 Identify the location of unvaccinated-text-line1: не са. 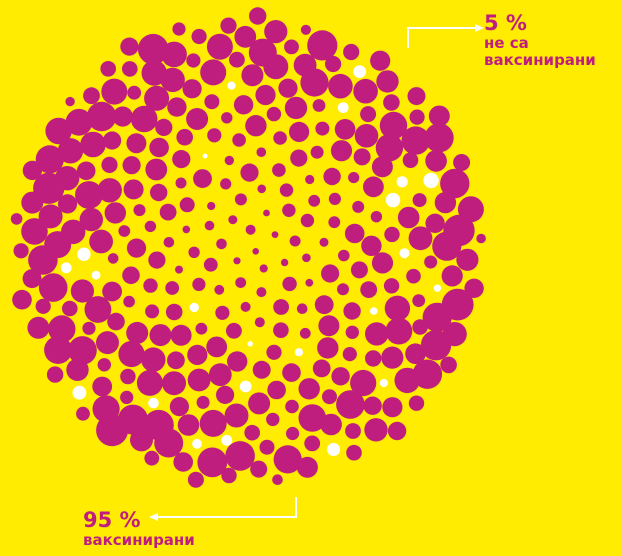
(506, 43).